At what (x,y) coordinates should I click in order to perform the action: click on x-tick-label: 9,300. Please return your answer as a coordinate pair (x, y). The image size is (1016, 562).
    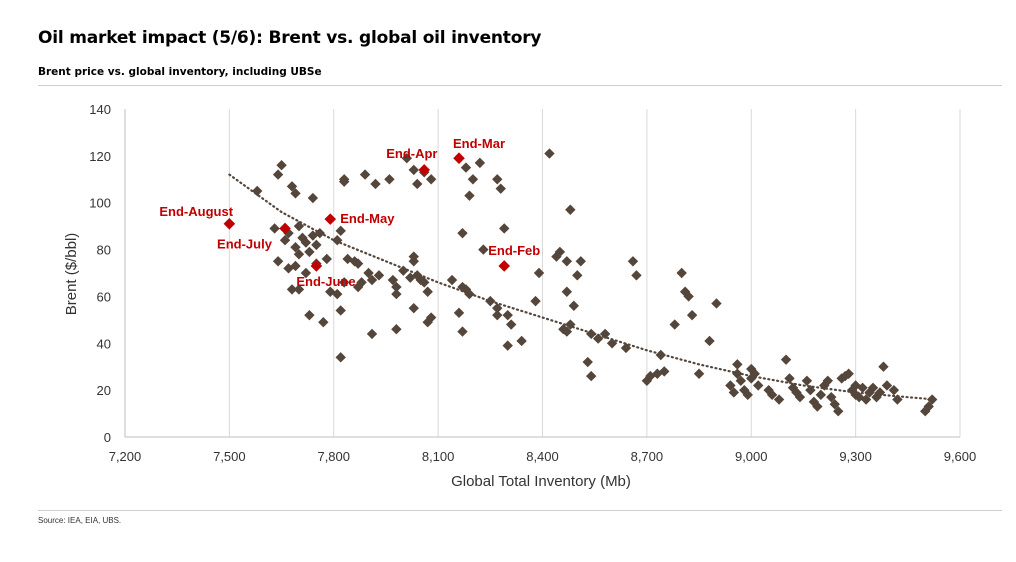
    Looking at the image, I should click on (855, 456).